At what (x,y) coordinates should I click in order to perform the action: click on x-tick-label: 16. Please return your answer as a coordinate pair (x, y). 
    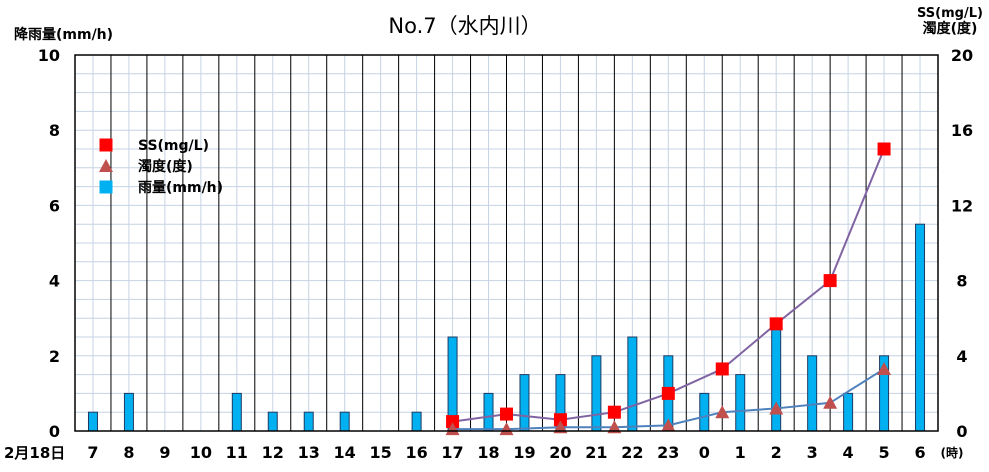
    Looking at the image, I should click on (416, 452).